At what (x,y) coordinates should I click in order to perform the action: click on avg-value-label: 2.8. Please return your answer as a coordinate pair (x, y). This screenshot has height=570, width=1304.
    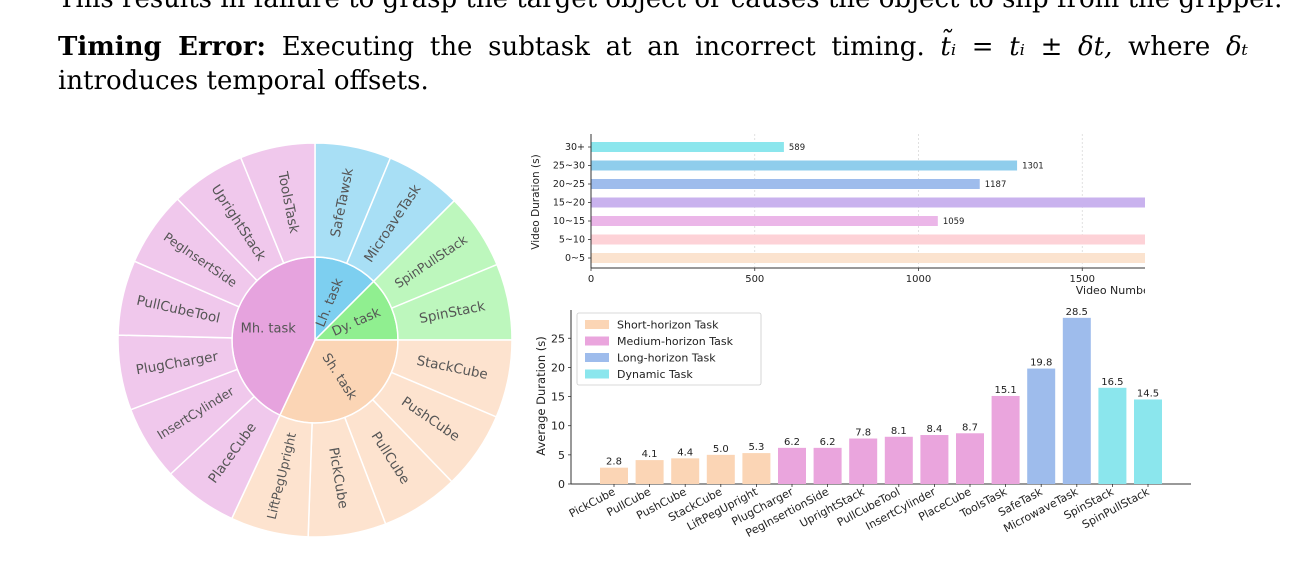
    Looking at the image, I should click on (614, 462).